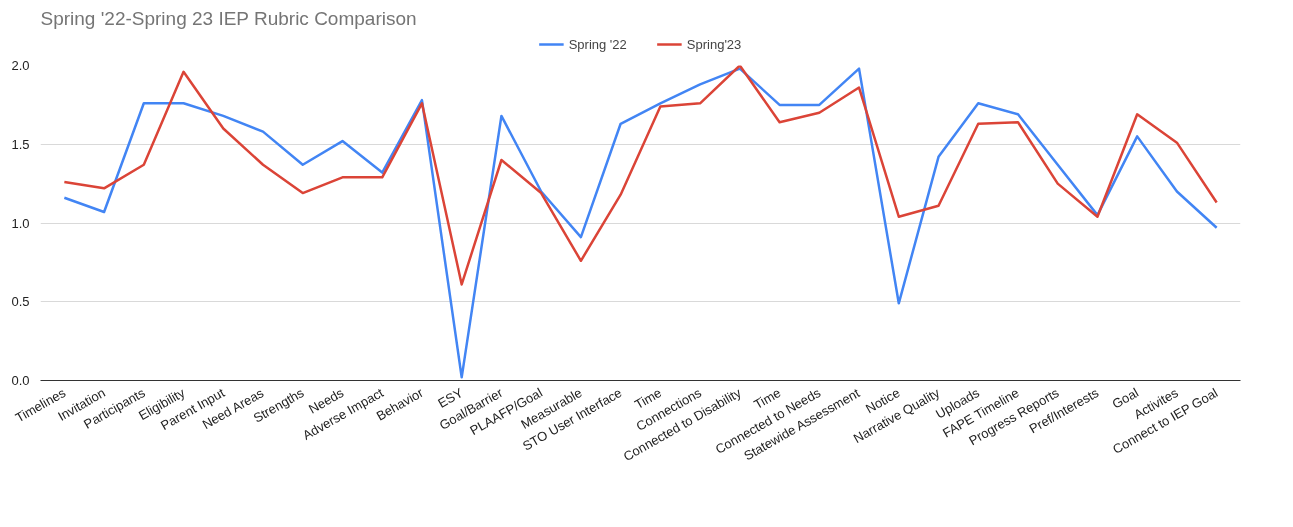 This screenshot has width=1293, height=527. What do you see at coordinates (20, 144) in the screenshot?
I see `y-tick-label: 1.5` at bounding box center [20, 144].